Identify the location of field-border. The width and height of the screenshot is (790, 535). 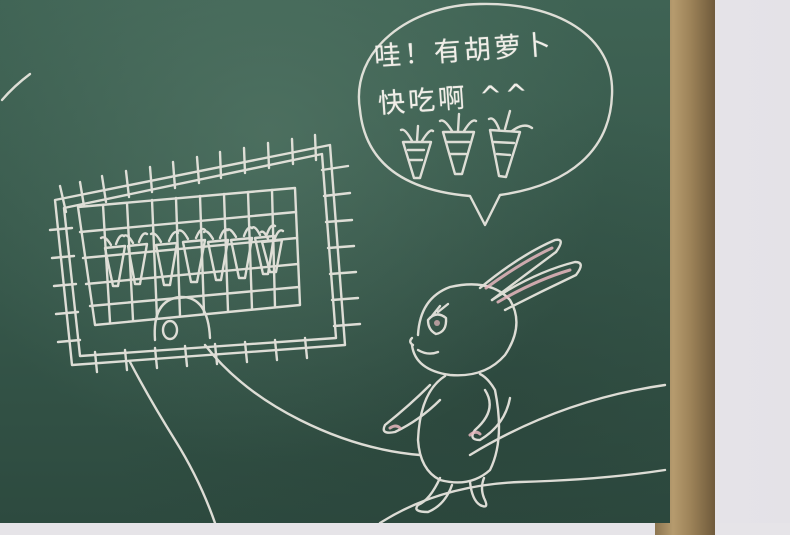
(189, 256).